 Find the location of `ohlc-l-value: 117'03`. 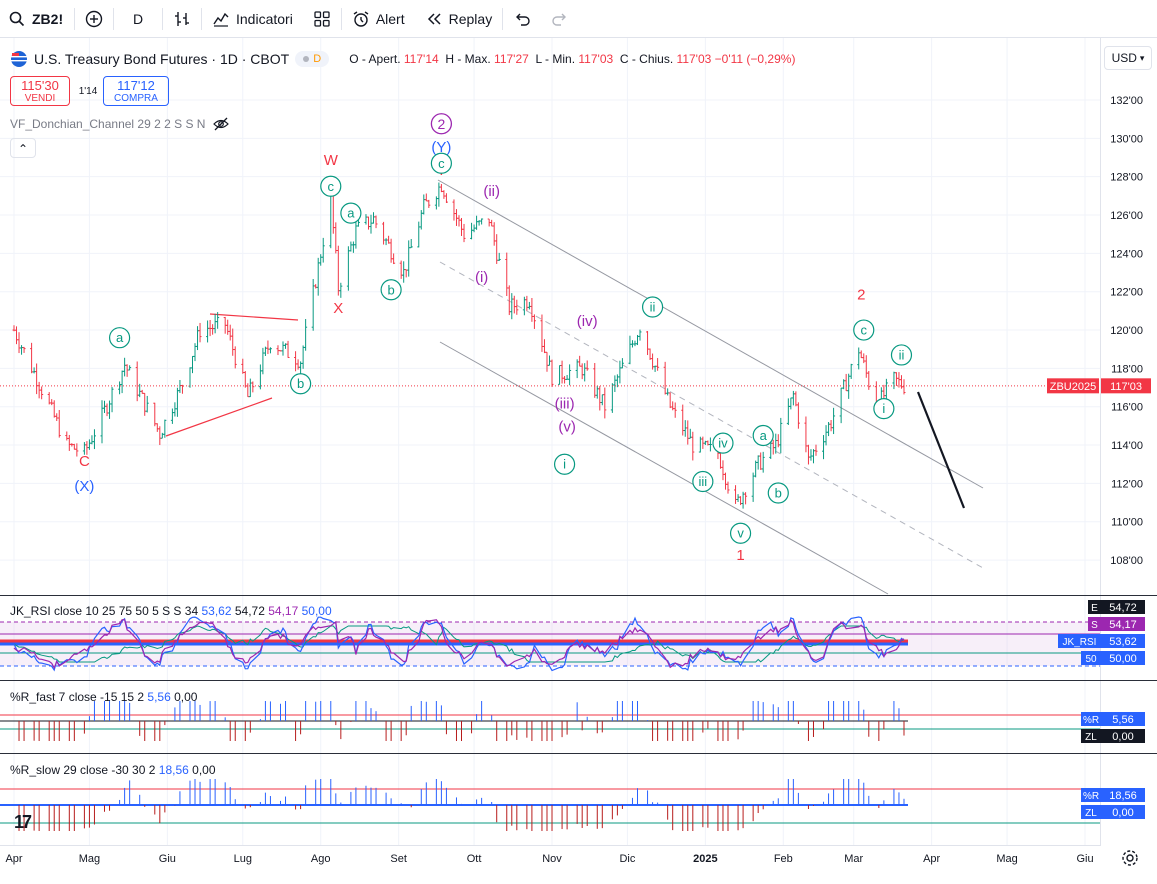

ohlc-l-value: 117'03 is located at coordinates (596, 59).